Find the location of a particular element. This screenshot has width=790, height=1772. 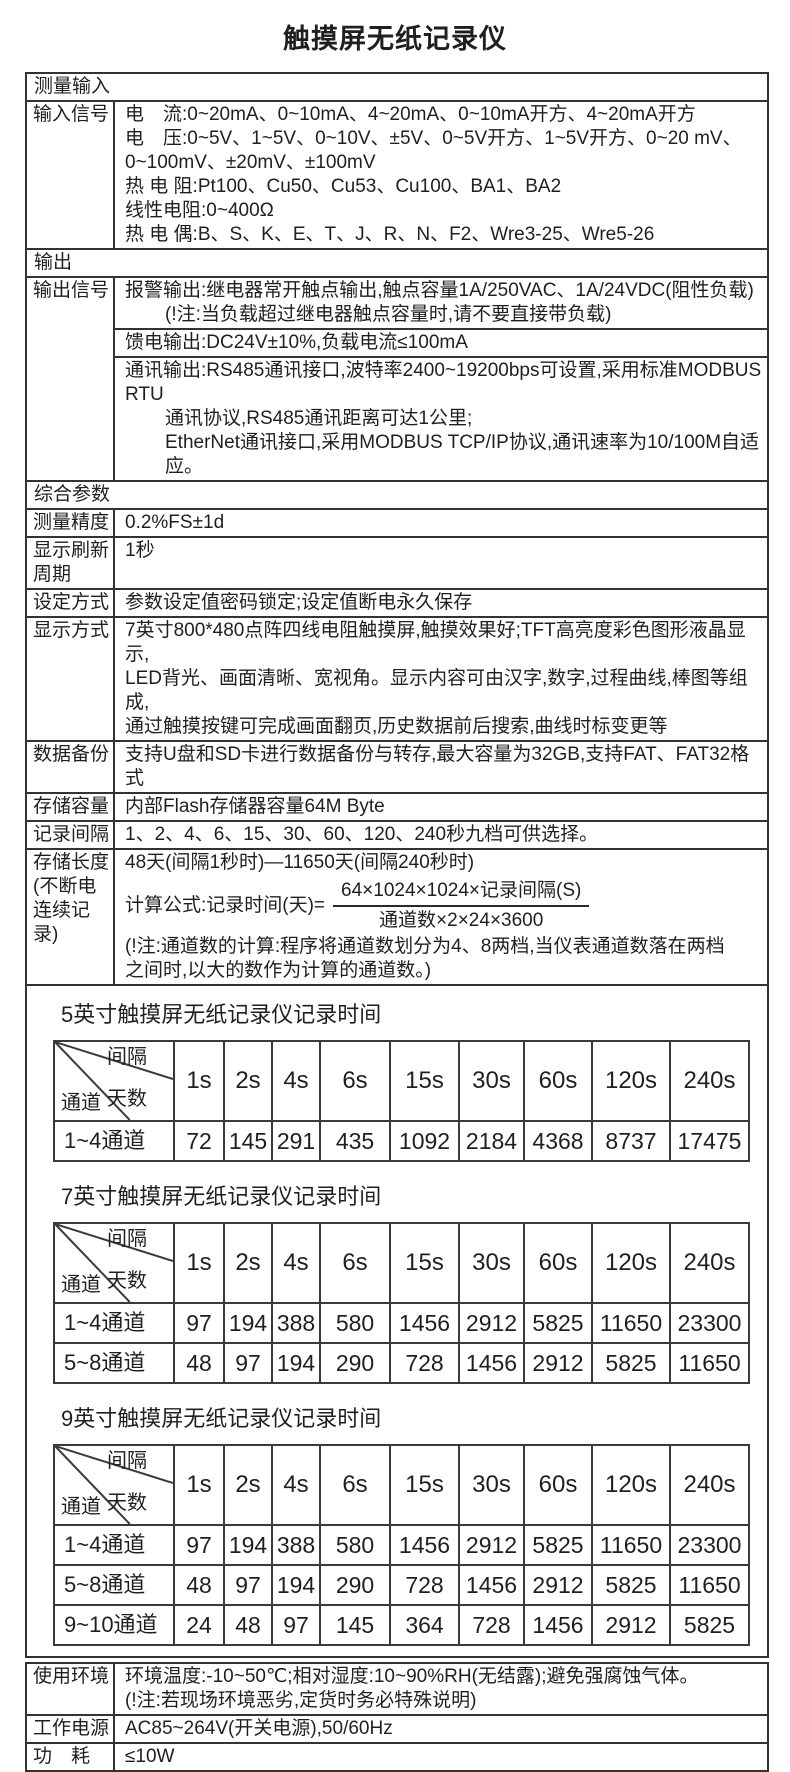

spec-row-consumption: 功 耗 ≤10W is located at coordinates (397, 1756).